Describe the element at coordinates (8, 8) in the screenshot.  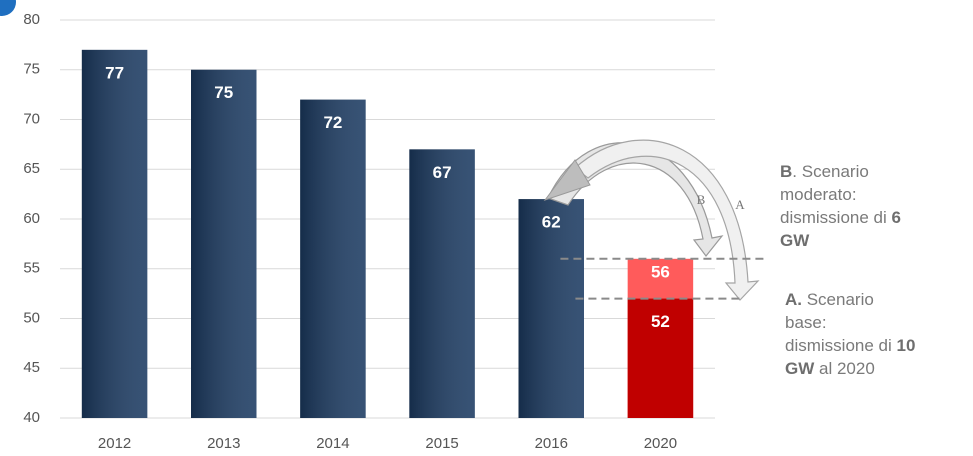
I see `corner-badge` at that location.